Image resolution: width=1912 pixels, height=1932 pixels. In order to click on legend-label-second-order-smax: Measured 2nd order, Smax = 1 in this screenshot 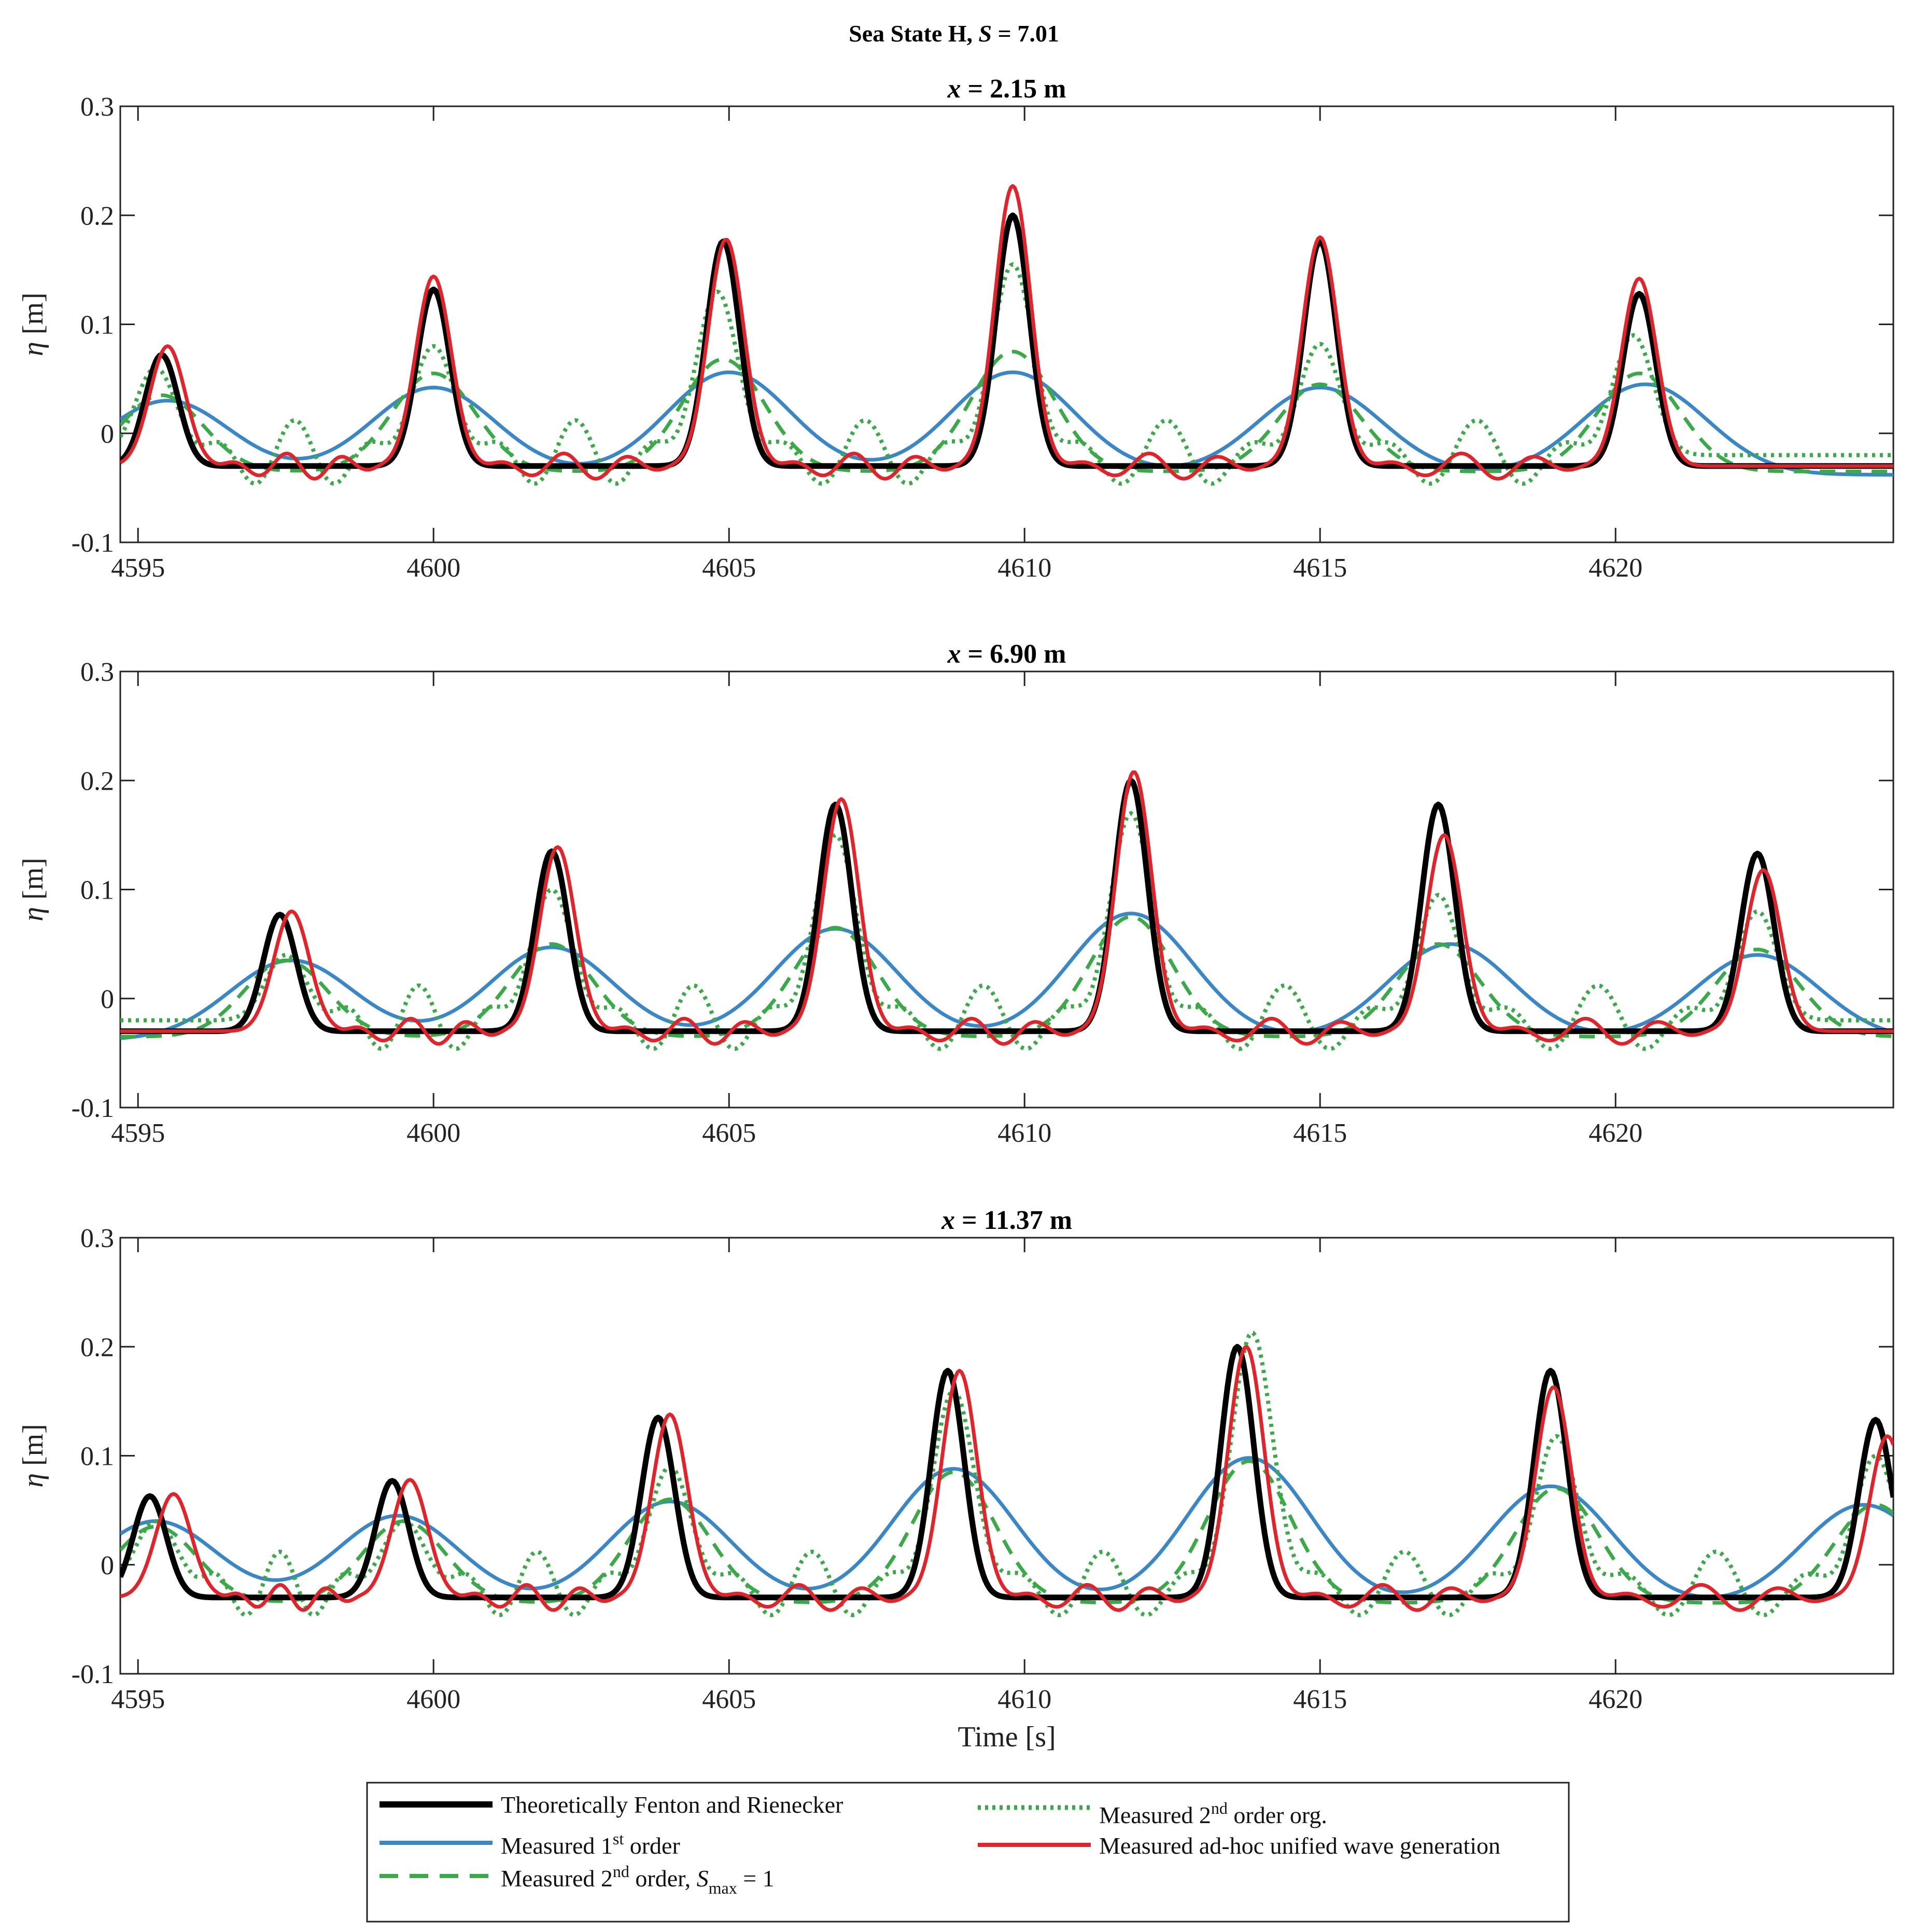, I will do `click(638, 1879)`.